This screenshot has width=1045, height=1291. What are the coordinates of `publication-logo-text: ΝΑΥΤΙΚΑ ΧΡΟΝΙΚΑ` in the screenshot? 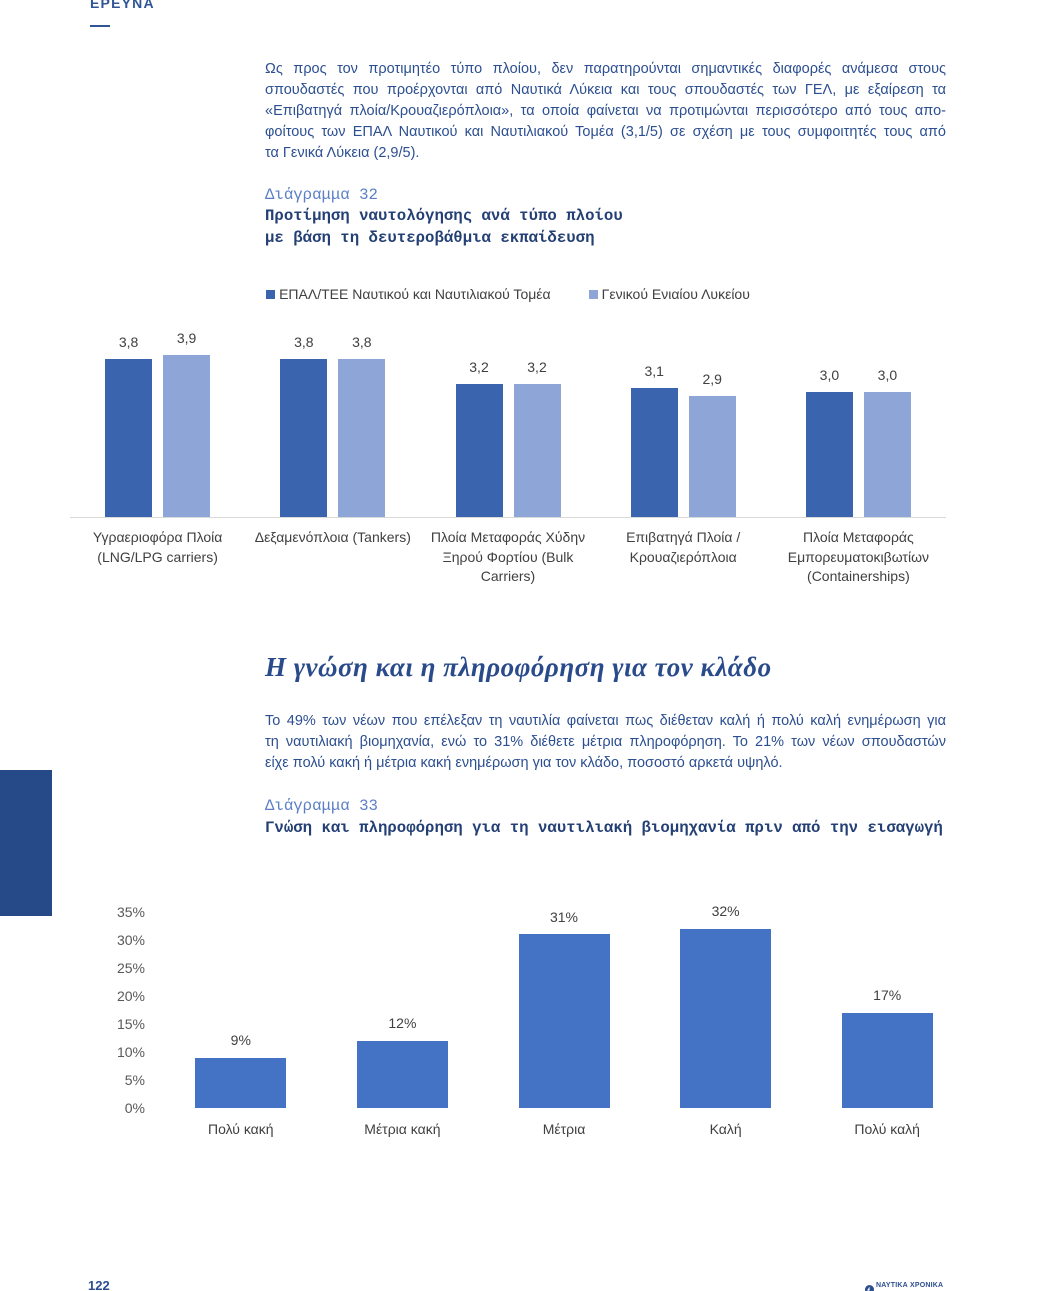 It's located at (910, 1285).